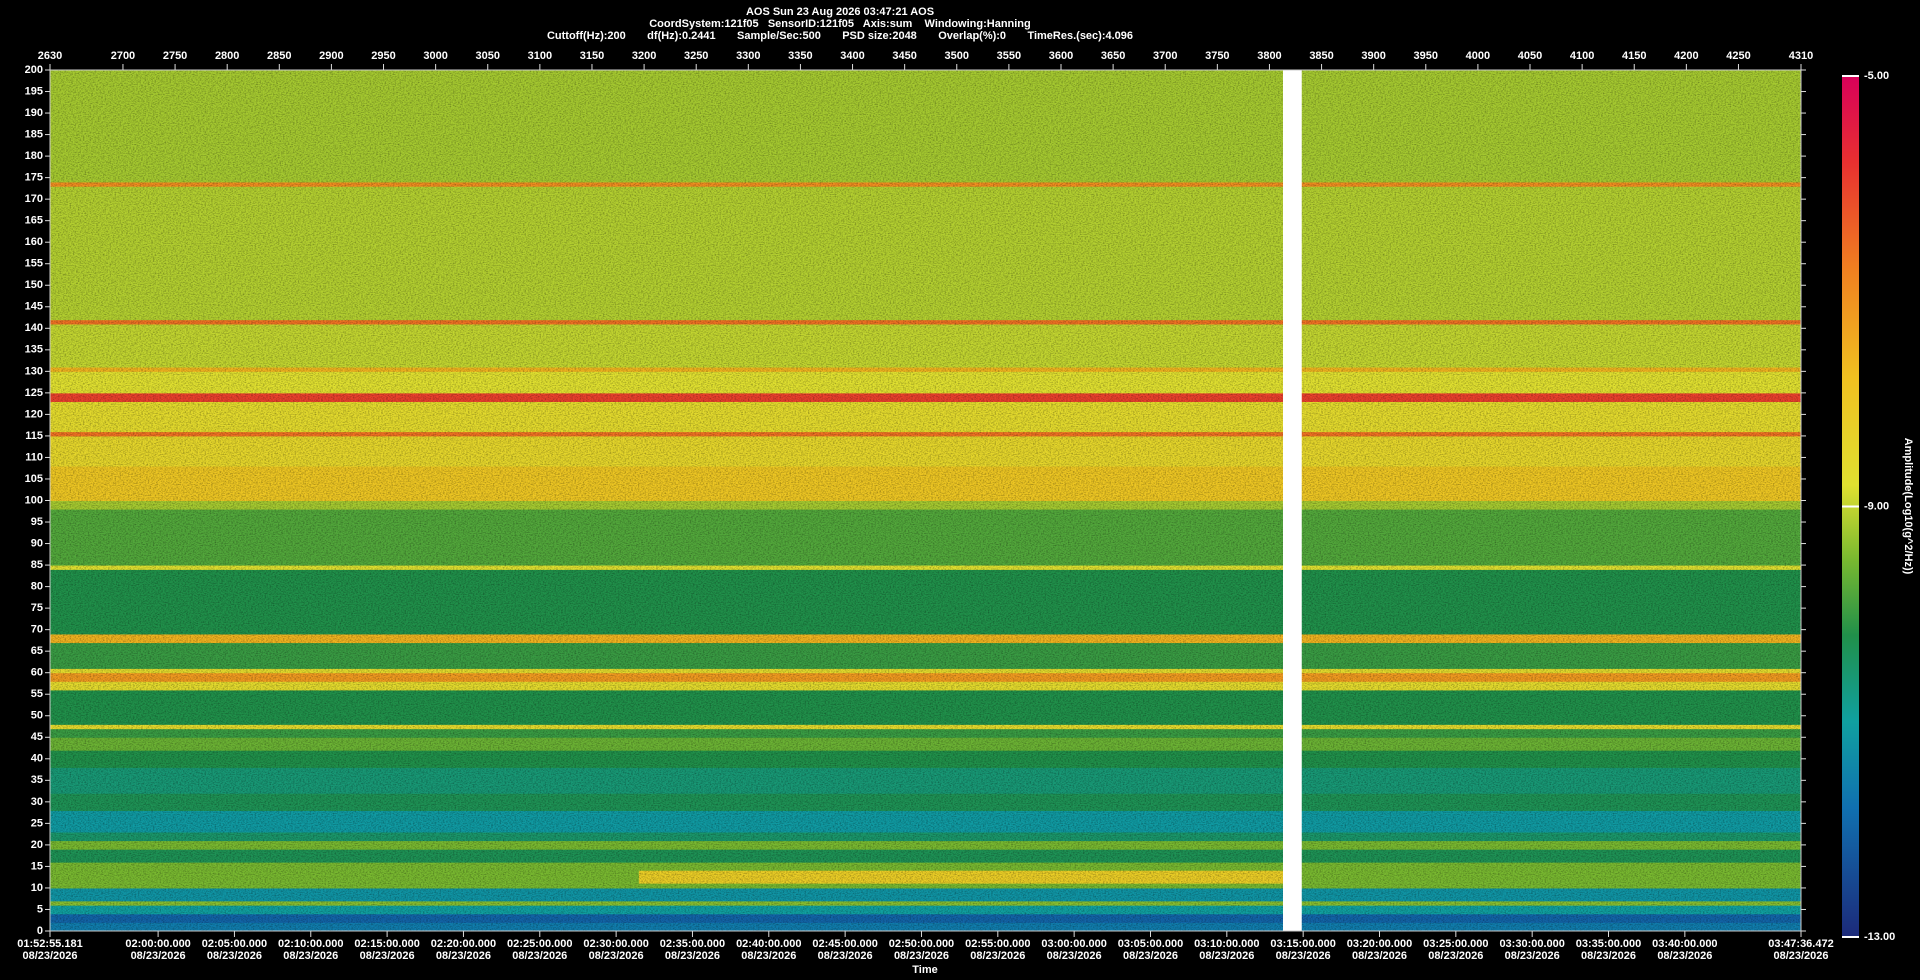 Image resolution: width=1920 pixels, height=980 pixels. Describe the element at coordinates (1455, 944) in the screenshot. I see `time-tick-label: 03:25:00.000` at that location.